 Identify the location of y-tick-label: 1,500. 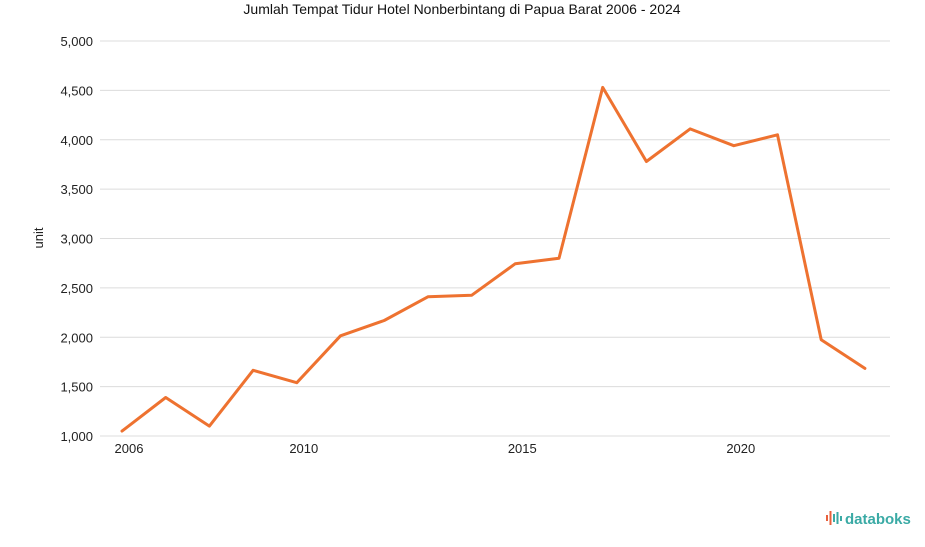
(76, 387).